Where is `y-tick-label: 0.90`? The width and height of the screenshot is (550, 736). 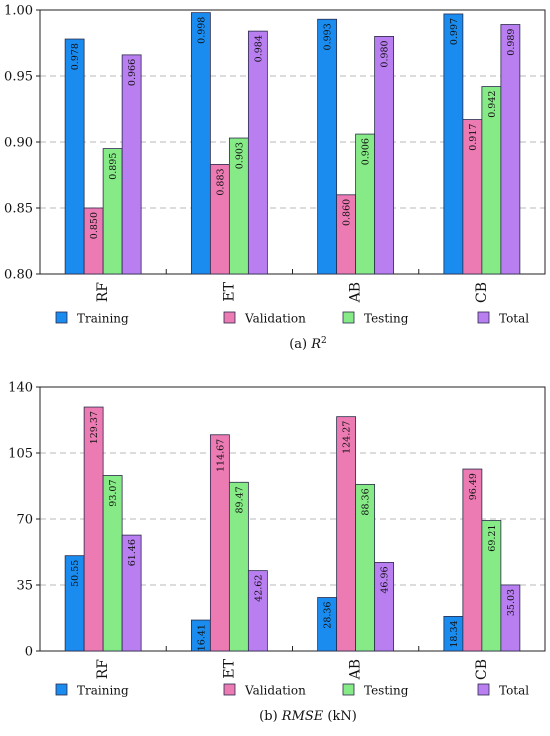
y-tick-label: 0.90 is located at coordinates (18, 143).